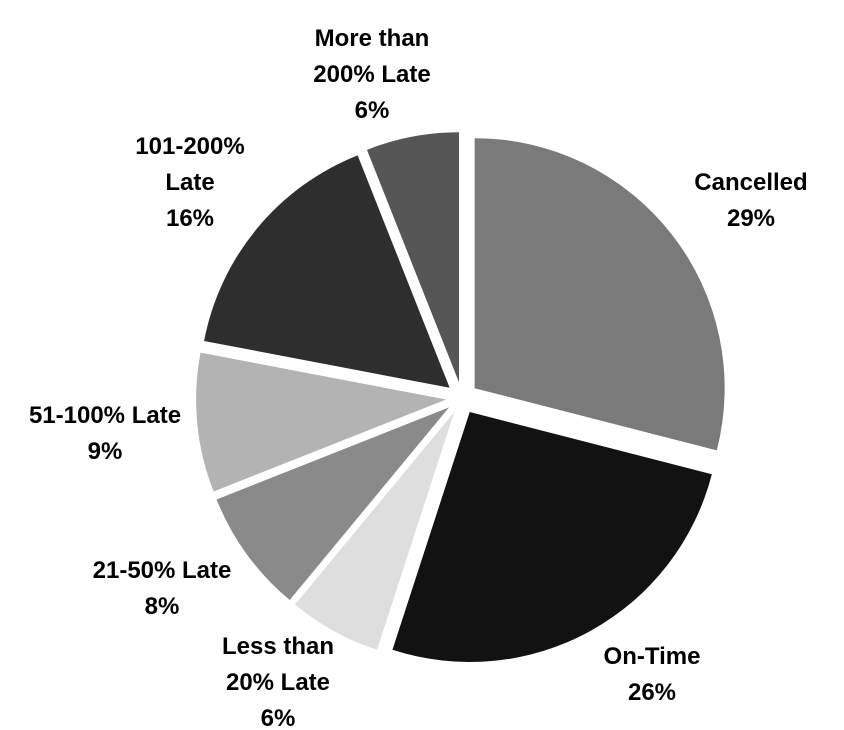  I want to click on pie-slice-21-50-late, so click(333, 504).